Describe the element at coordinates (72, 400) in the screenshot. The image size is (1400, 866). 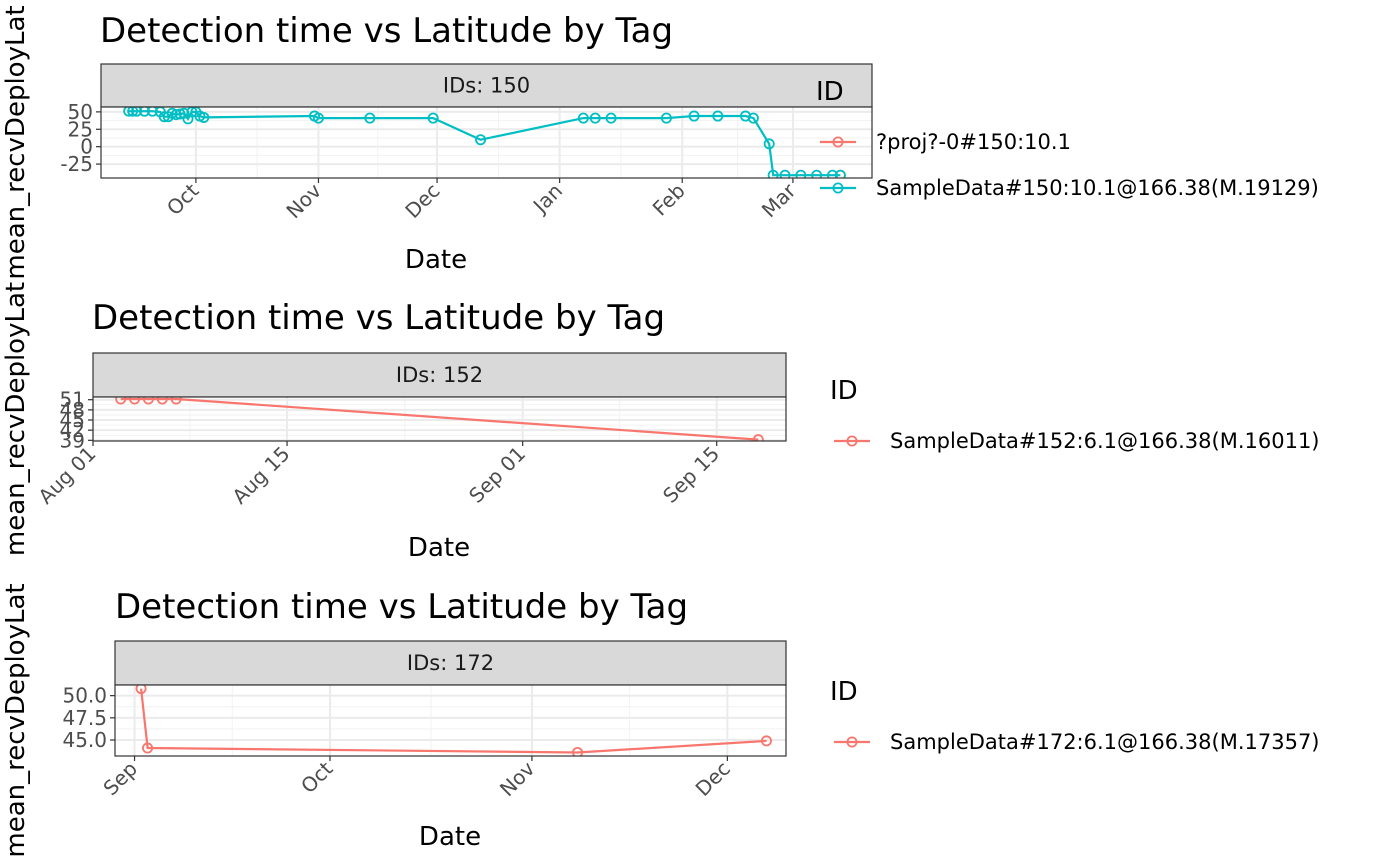
I see `y-tick-label: 51` at that location.